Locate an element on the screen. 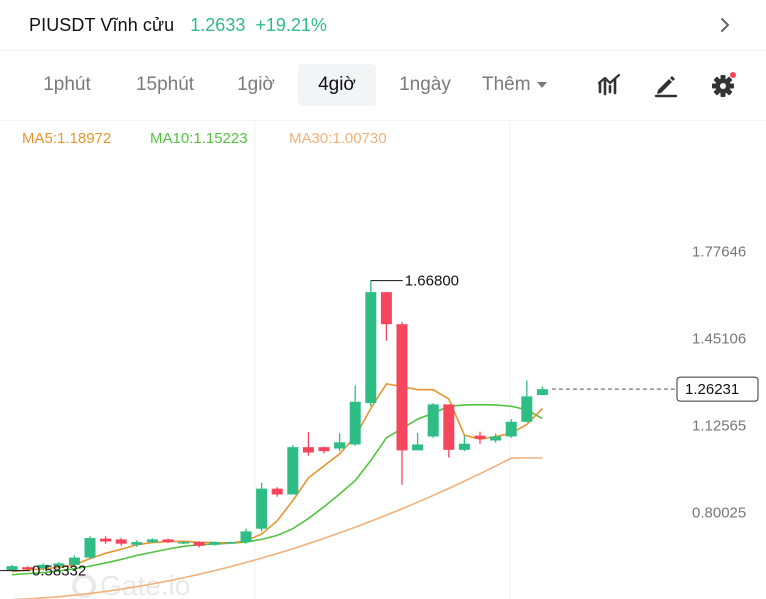  watermark-logo-icon is located at coordinates (84, 586).